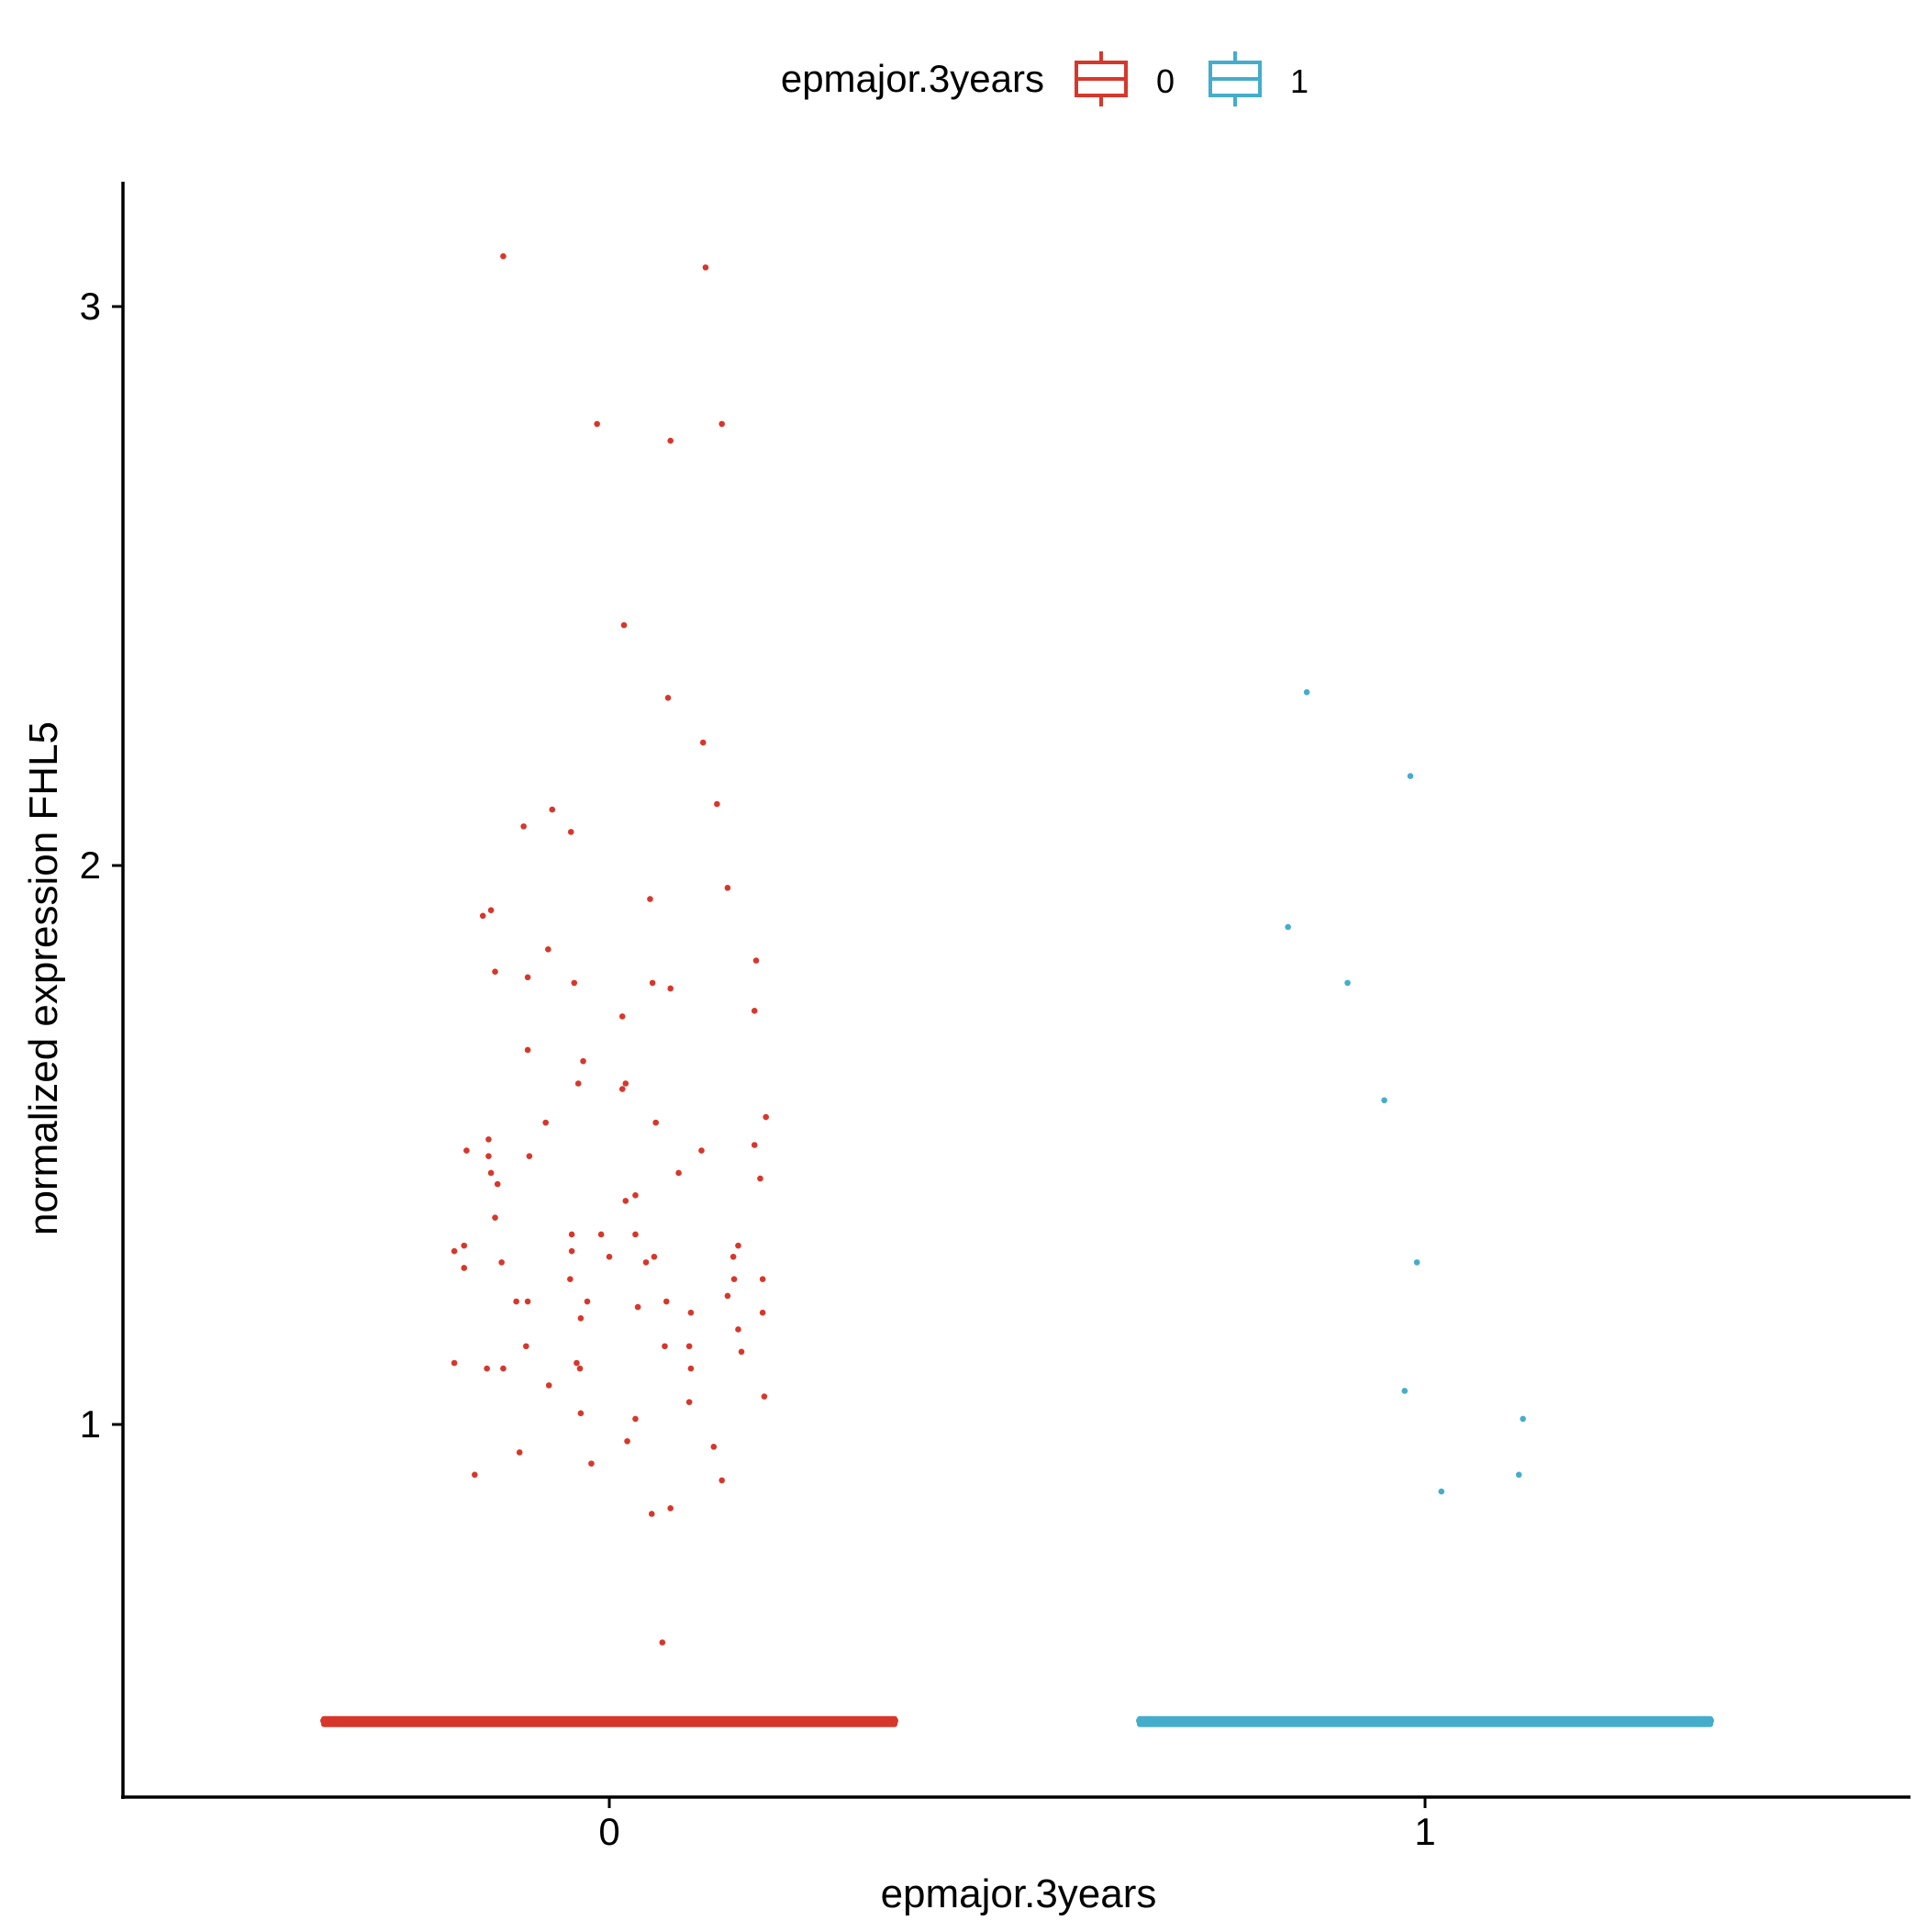 Image resolution: width=1927 pixels, height=1932 pixels. What do you see at coordinates (1299, 81) in the screenshot?
I see `legend-label-1: 1` at bounding box center [1299, 81].